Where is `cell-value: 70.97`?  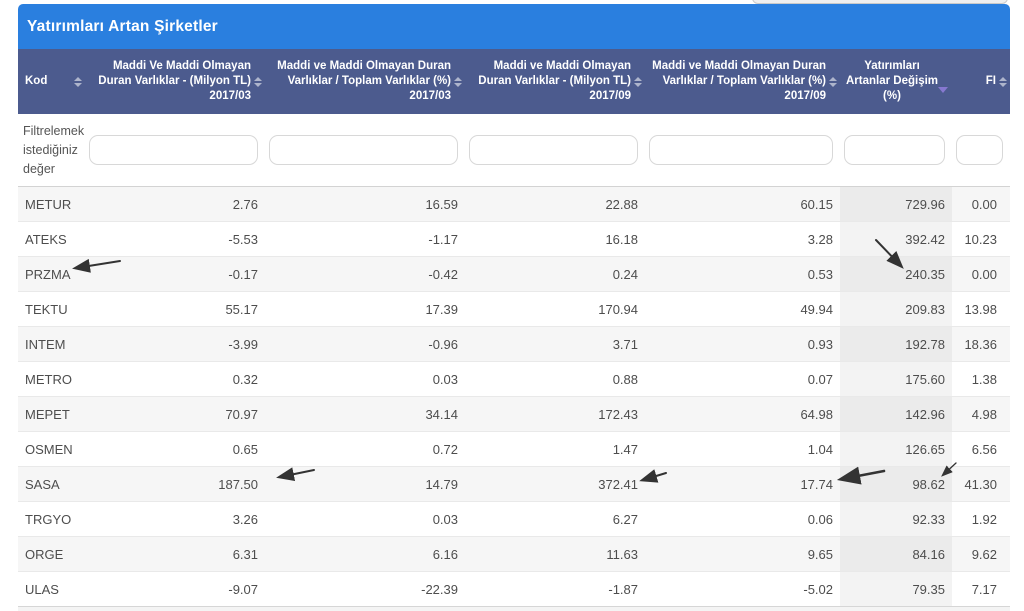
cell-value: 70.97 is located at coordinates (175, 413).